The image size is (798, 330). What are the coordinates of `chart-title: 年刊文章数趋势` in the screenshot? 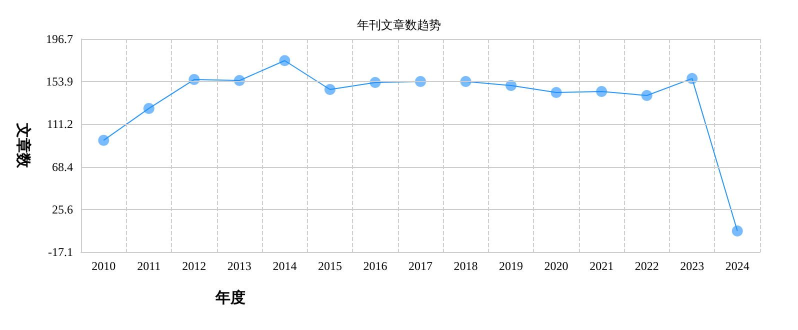 It's located at (399, 25).